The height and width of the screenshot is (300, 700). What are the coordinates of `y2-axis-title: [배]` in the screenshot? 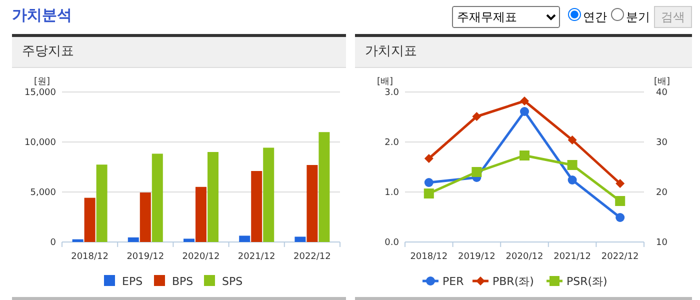 It's located at (662, 82).